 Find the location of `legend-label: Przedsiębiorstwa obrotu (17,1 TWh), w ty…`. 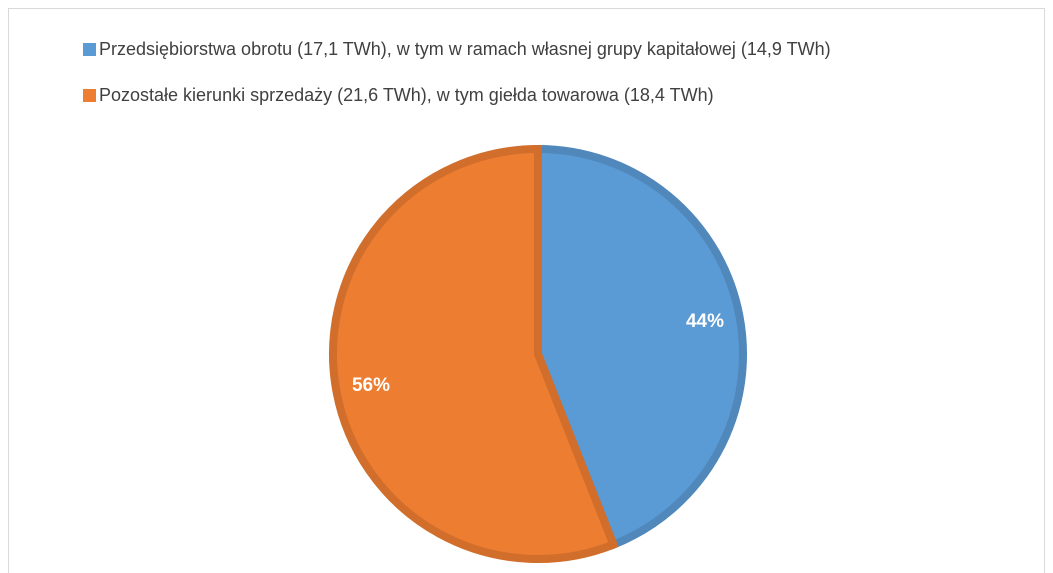

legend-label: Przedsiębiorstwa obrotu (17,1 TWh), w ty… is located at coordinates (465, 49).